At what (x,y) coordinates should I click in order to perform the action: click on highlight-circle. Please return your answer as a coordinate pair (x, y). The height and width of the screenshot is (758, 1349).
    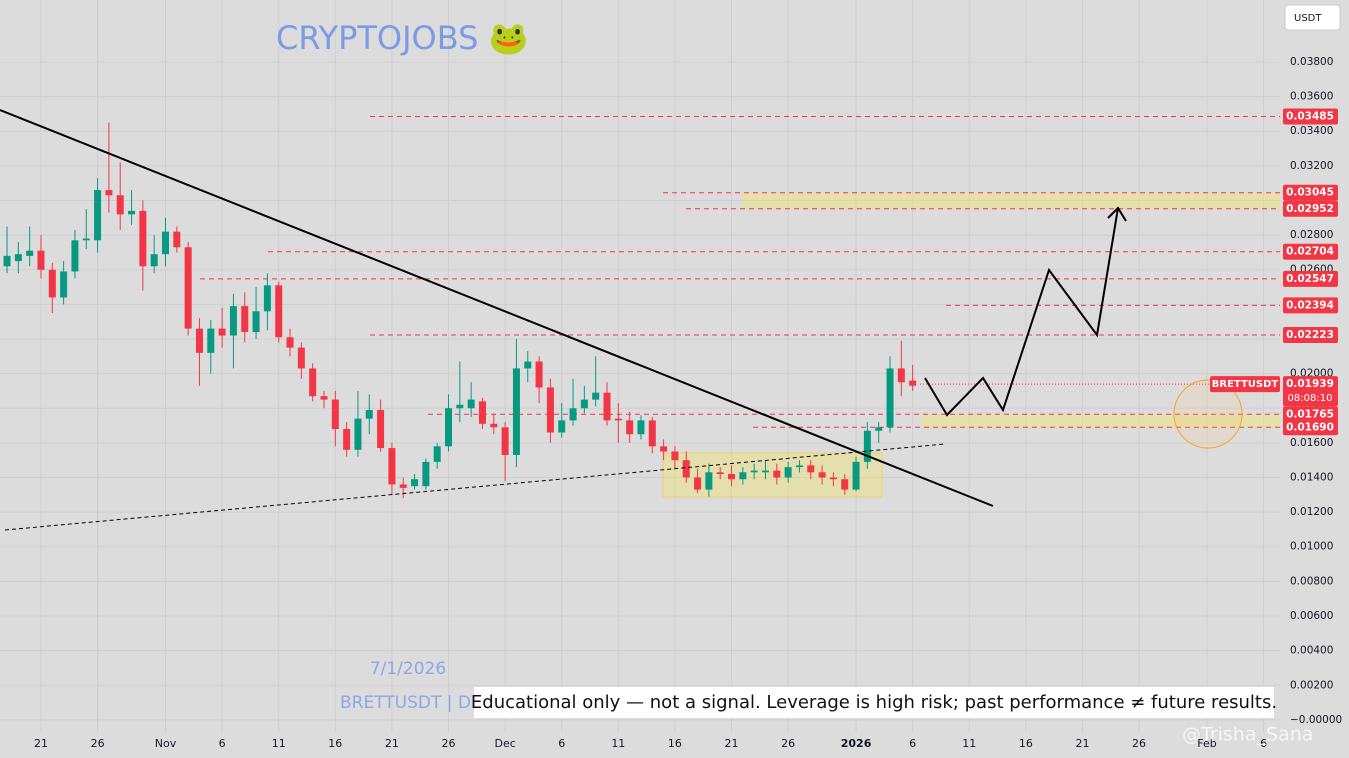
    Looking at the image, I should click on (1208, 414).